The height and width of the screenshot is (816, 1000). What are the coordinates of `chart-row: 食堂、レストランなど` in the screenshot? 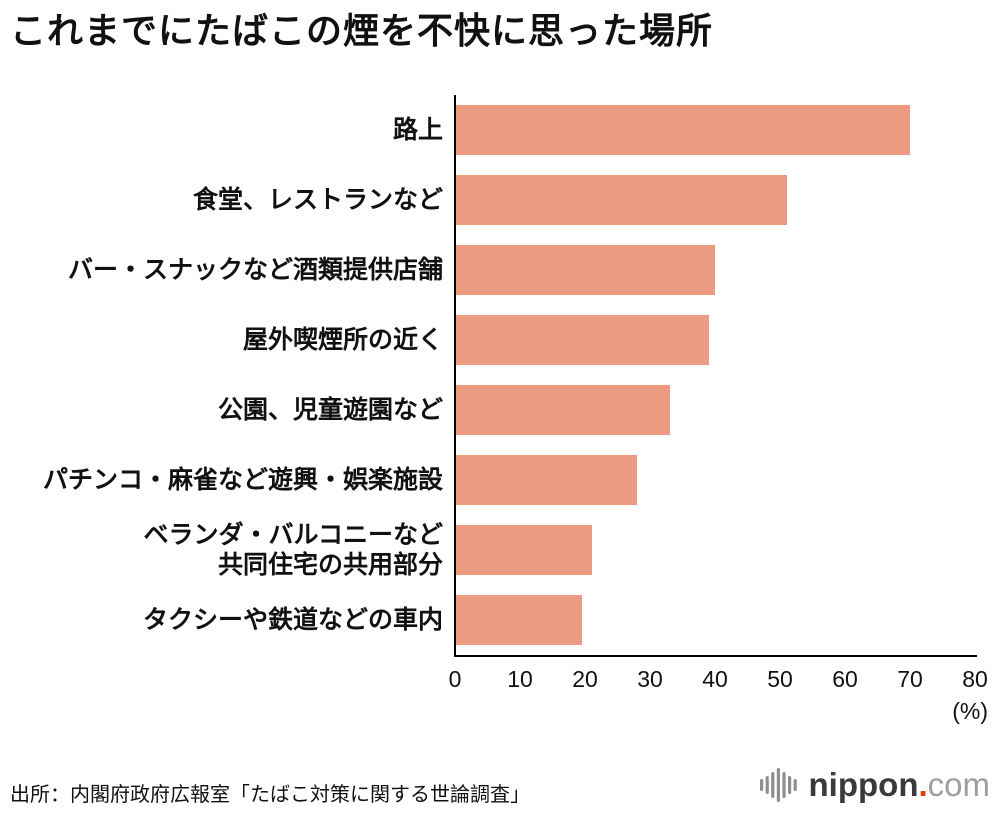 It's located at (487, 200).